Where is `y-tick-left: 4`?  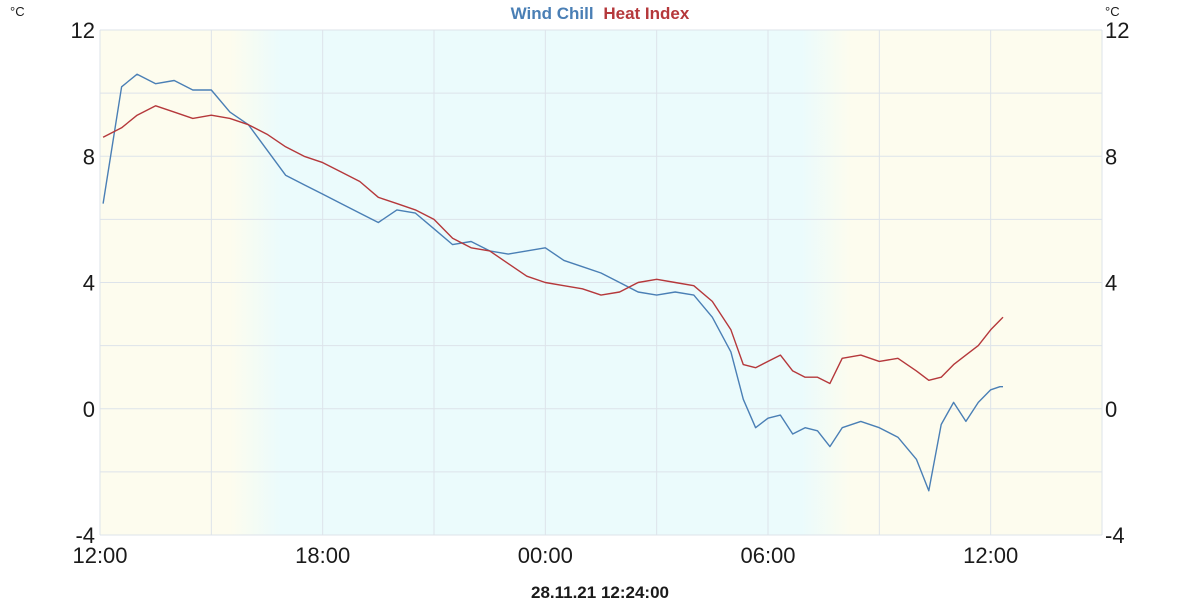 y-tick-left: 4 is located at coordinates (89, 283).